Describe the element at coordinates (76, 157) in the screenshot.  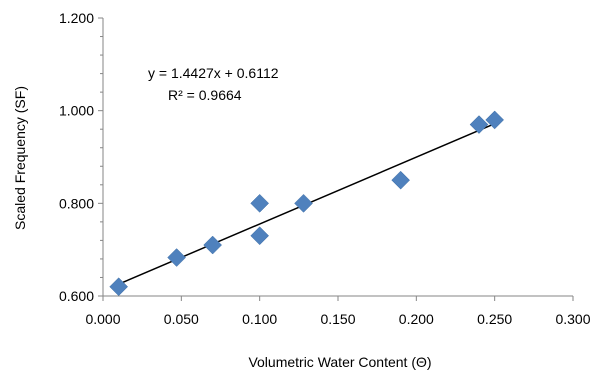
I see `y-tick-labels: 0.600 0.800 1.000 1.200` at that location.